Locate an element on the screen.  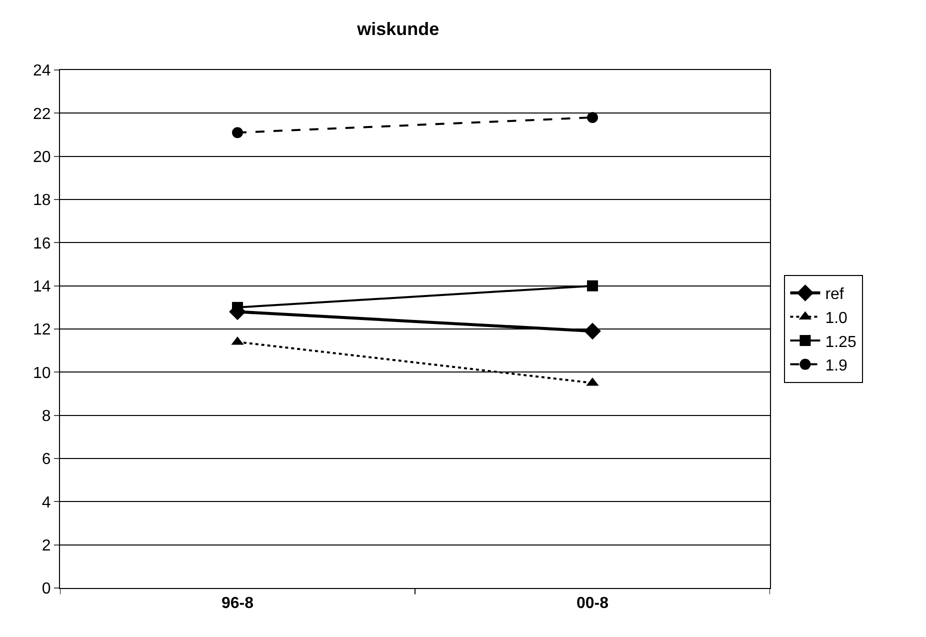
chart-title: wiskunde is located at coordinates (398, 28).